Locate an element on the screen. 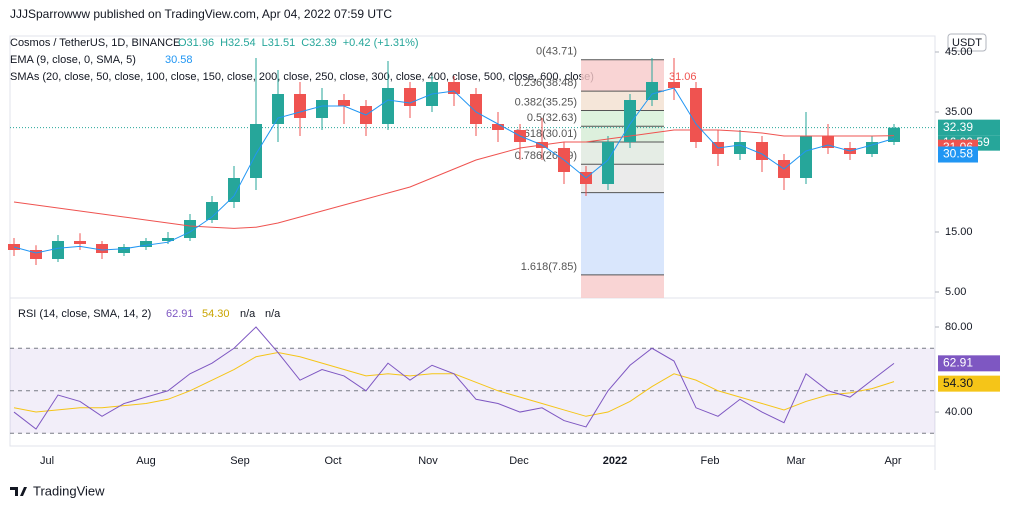  rsi-badge is located at coordinates (969, 363).